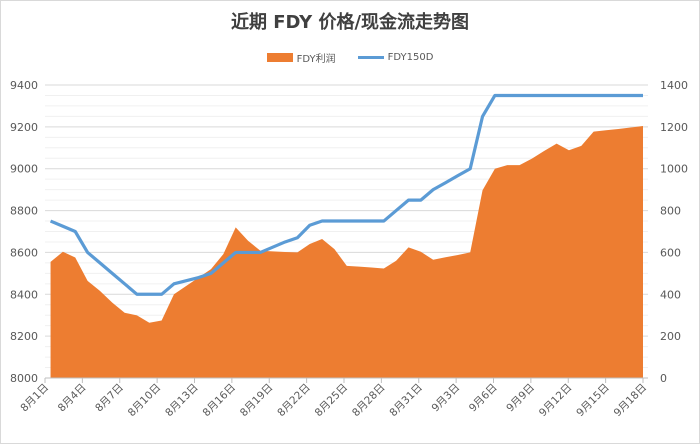 This screenshot has width=700, height=444. I want to click on x-axis-tick-label: 9月12日, so click(556, 401).